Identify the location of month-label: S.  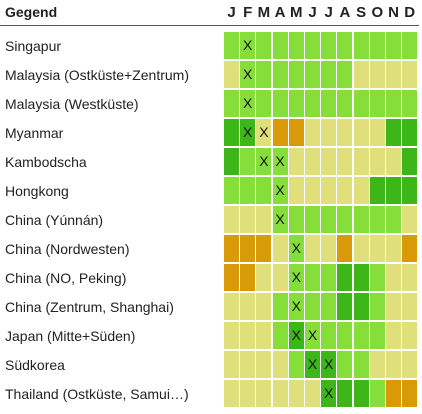
(361, 12).